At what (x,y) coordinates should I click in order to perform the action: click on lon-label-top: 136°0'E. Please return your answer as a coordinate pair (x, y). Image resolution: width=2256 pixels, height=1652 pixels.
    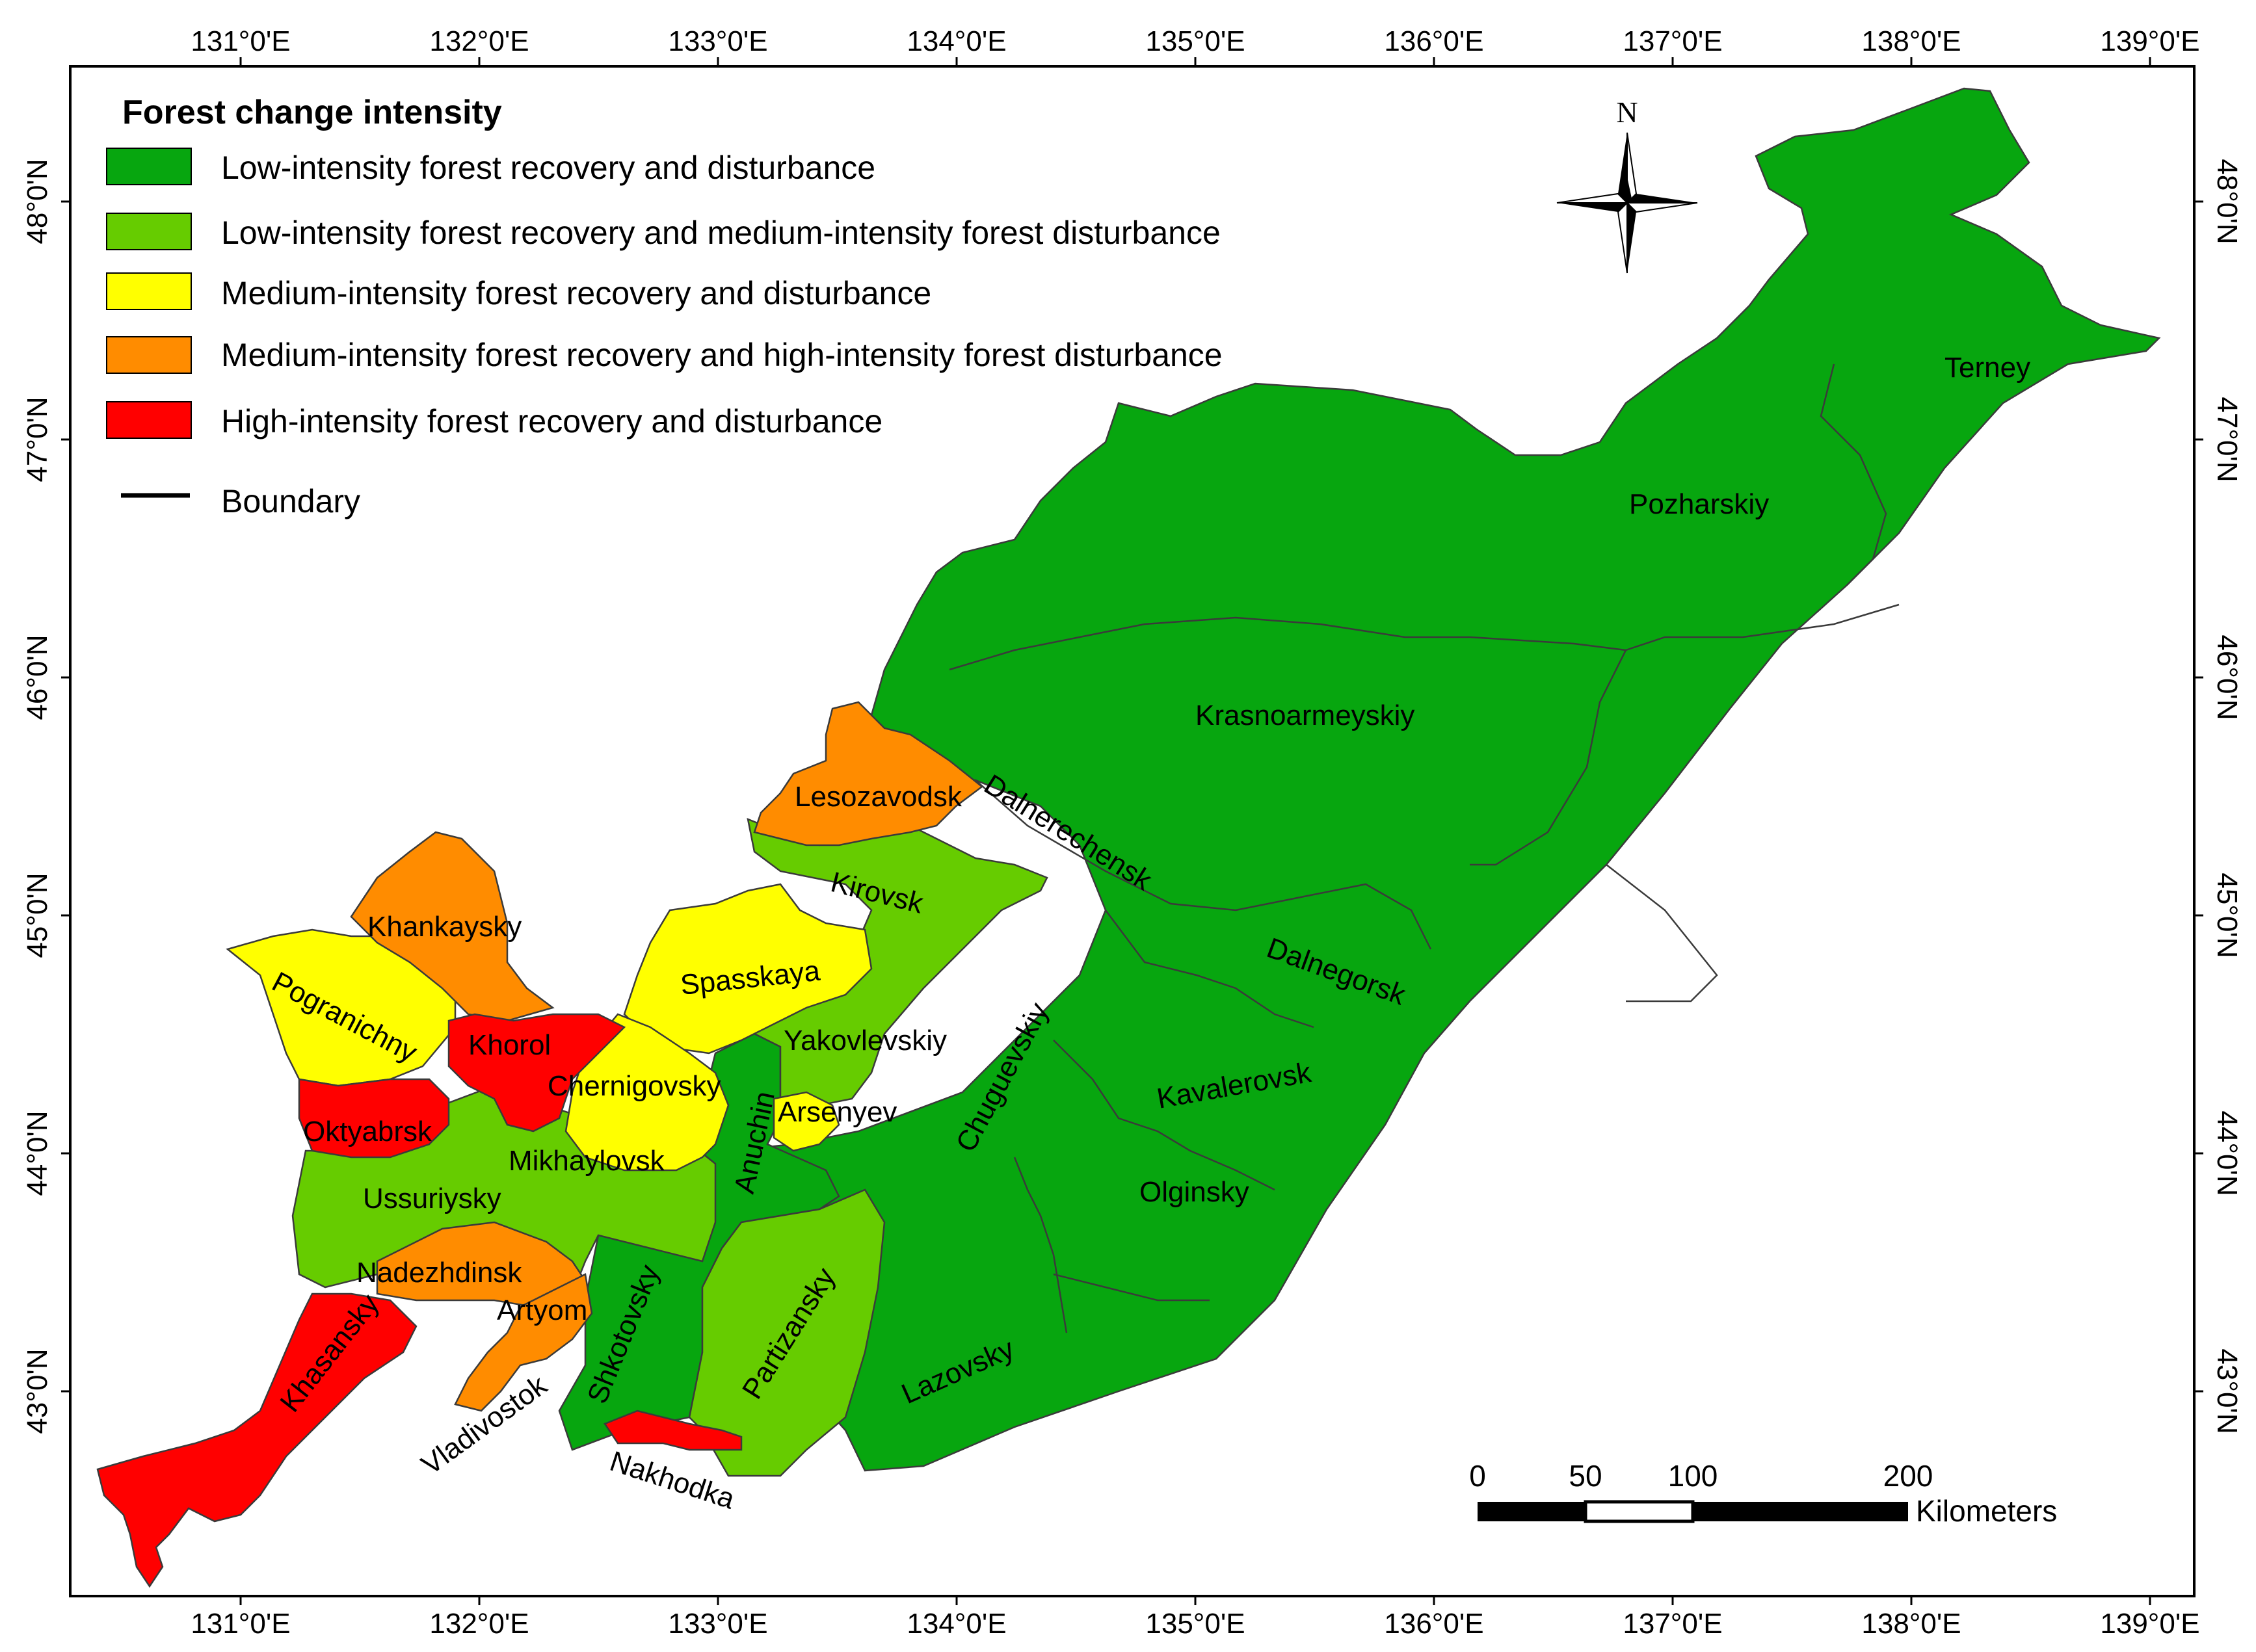
    Looking at the image, I should click on (1433, 41).